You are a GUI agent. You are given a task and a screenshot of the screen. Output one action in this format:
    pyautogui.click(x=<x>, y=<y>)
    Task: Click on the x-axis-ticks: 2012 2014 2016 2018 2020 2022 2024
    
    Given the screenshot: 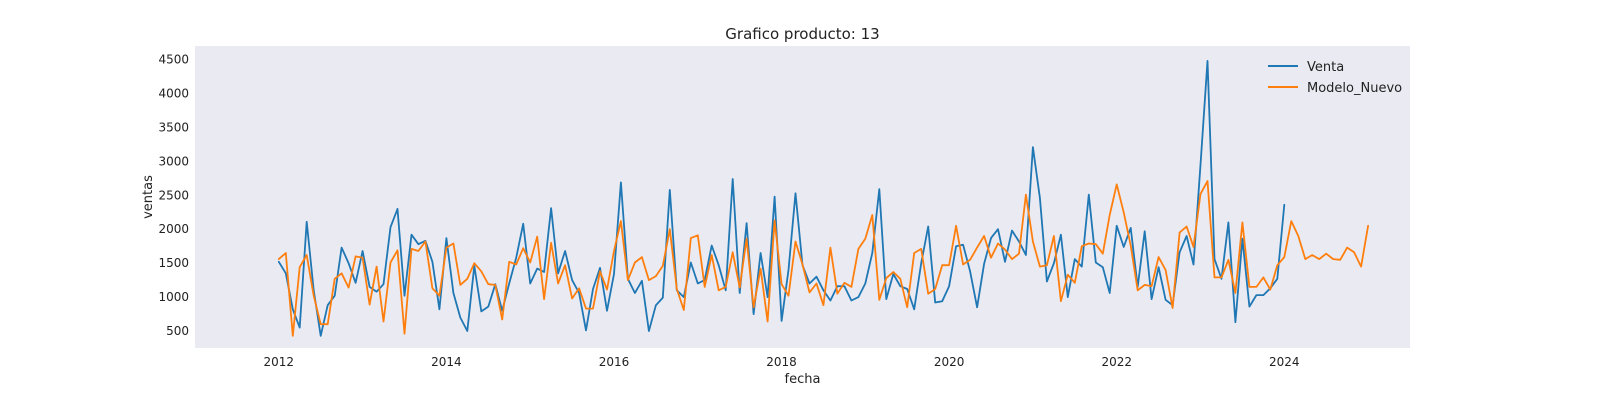 What is the action you would take?
    pyautogui.click(x=782, y=362)
    